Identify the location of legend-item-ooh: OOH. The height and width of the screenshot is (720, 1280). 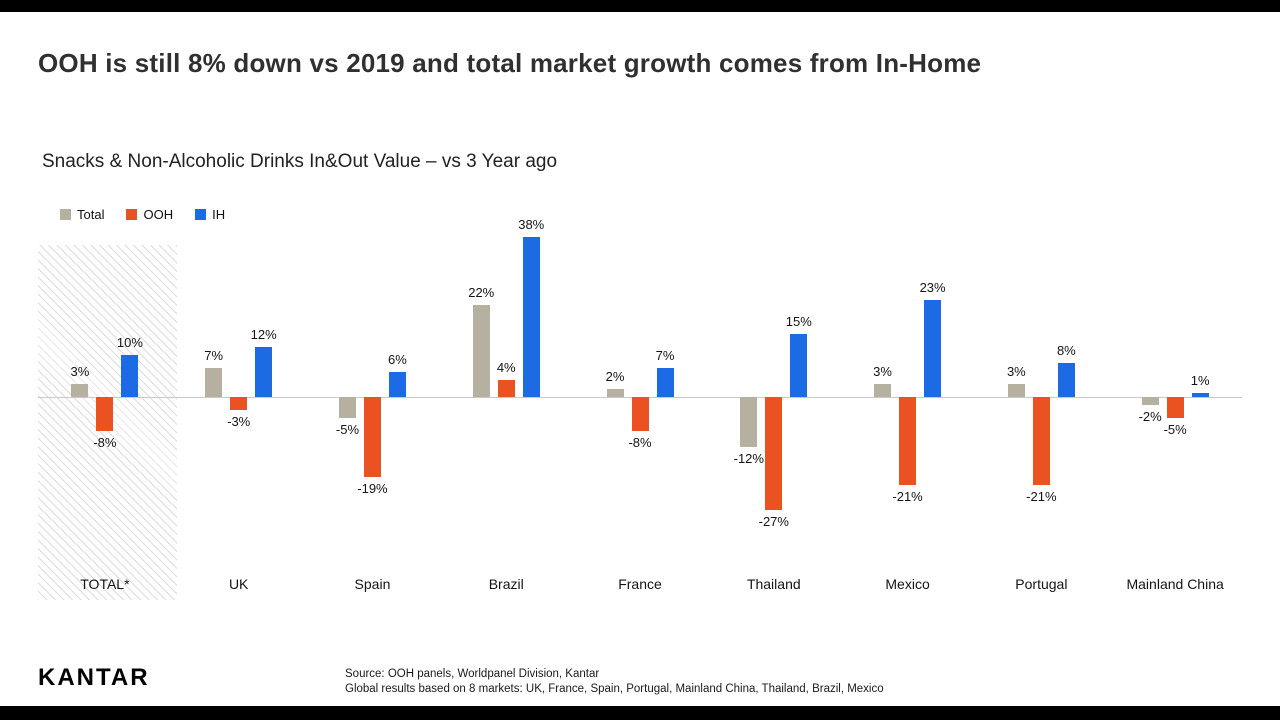
(149, 214).